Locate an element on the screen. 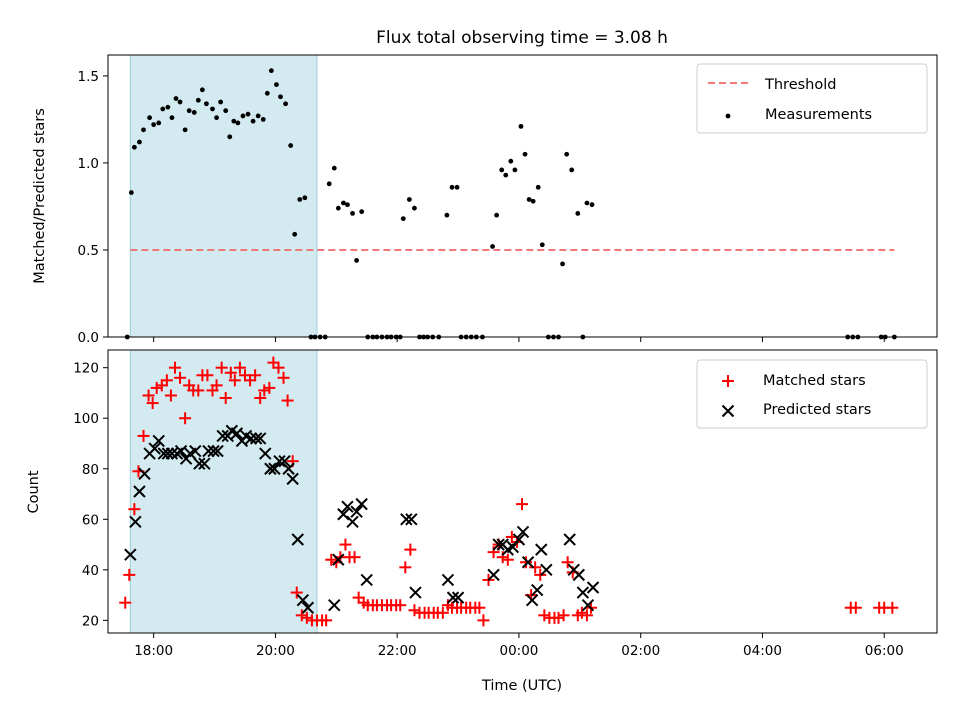 This screenshot has height=720, width=960. bottom-legend-box is located at coordinates (812, 394).